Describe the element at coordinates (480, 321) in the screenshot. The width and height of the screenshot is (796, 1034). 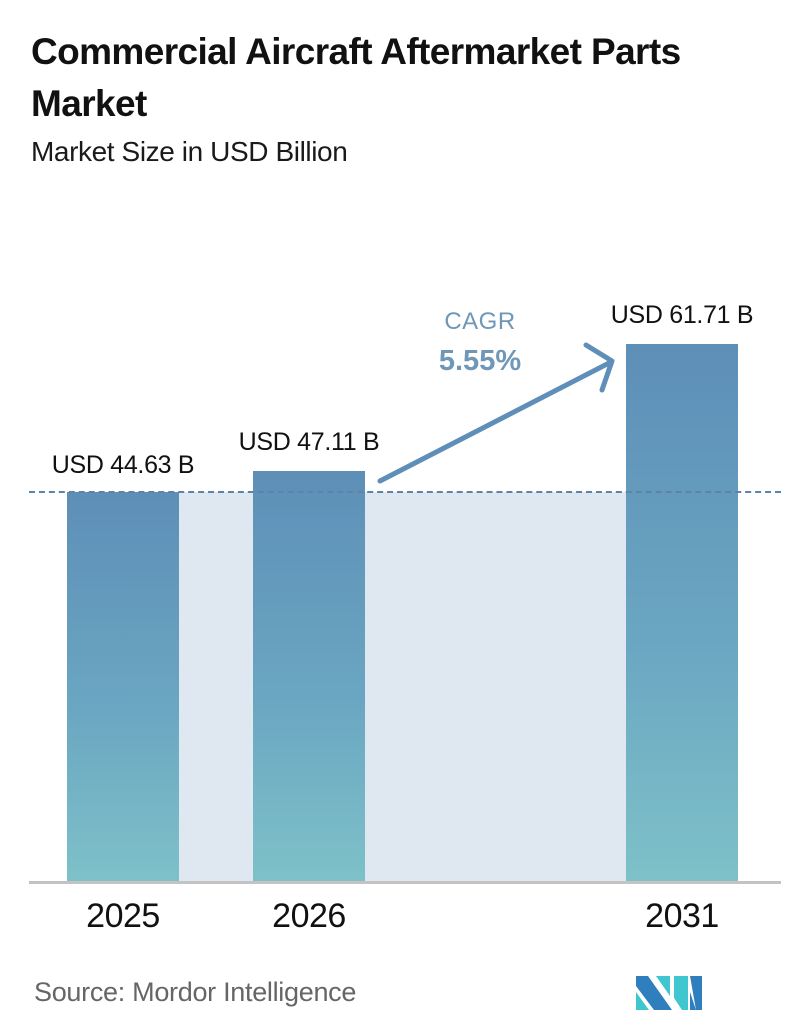
I see `cagr-label: CAGR` at that location.